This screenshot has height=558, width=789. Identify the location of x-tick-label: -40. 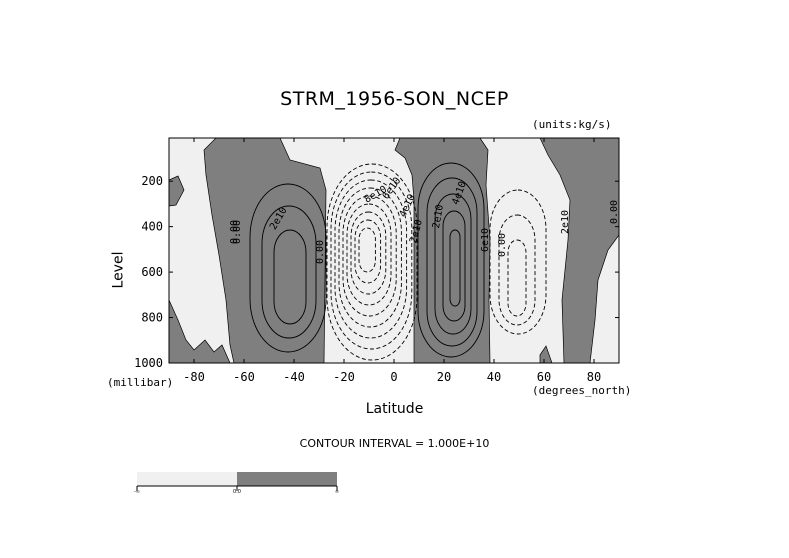
(294, 377).